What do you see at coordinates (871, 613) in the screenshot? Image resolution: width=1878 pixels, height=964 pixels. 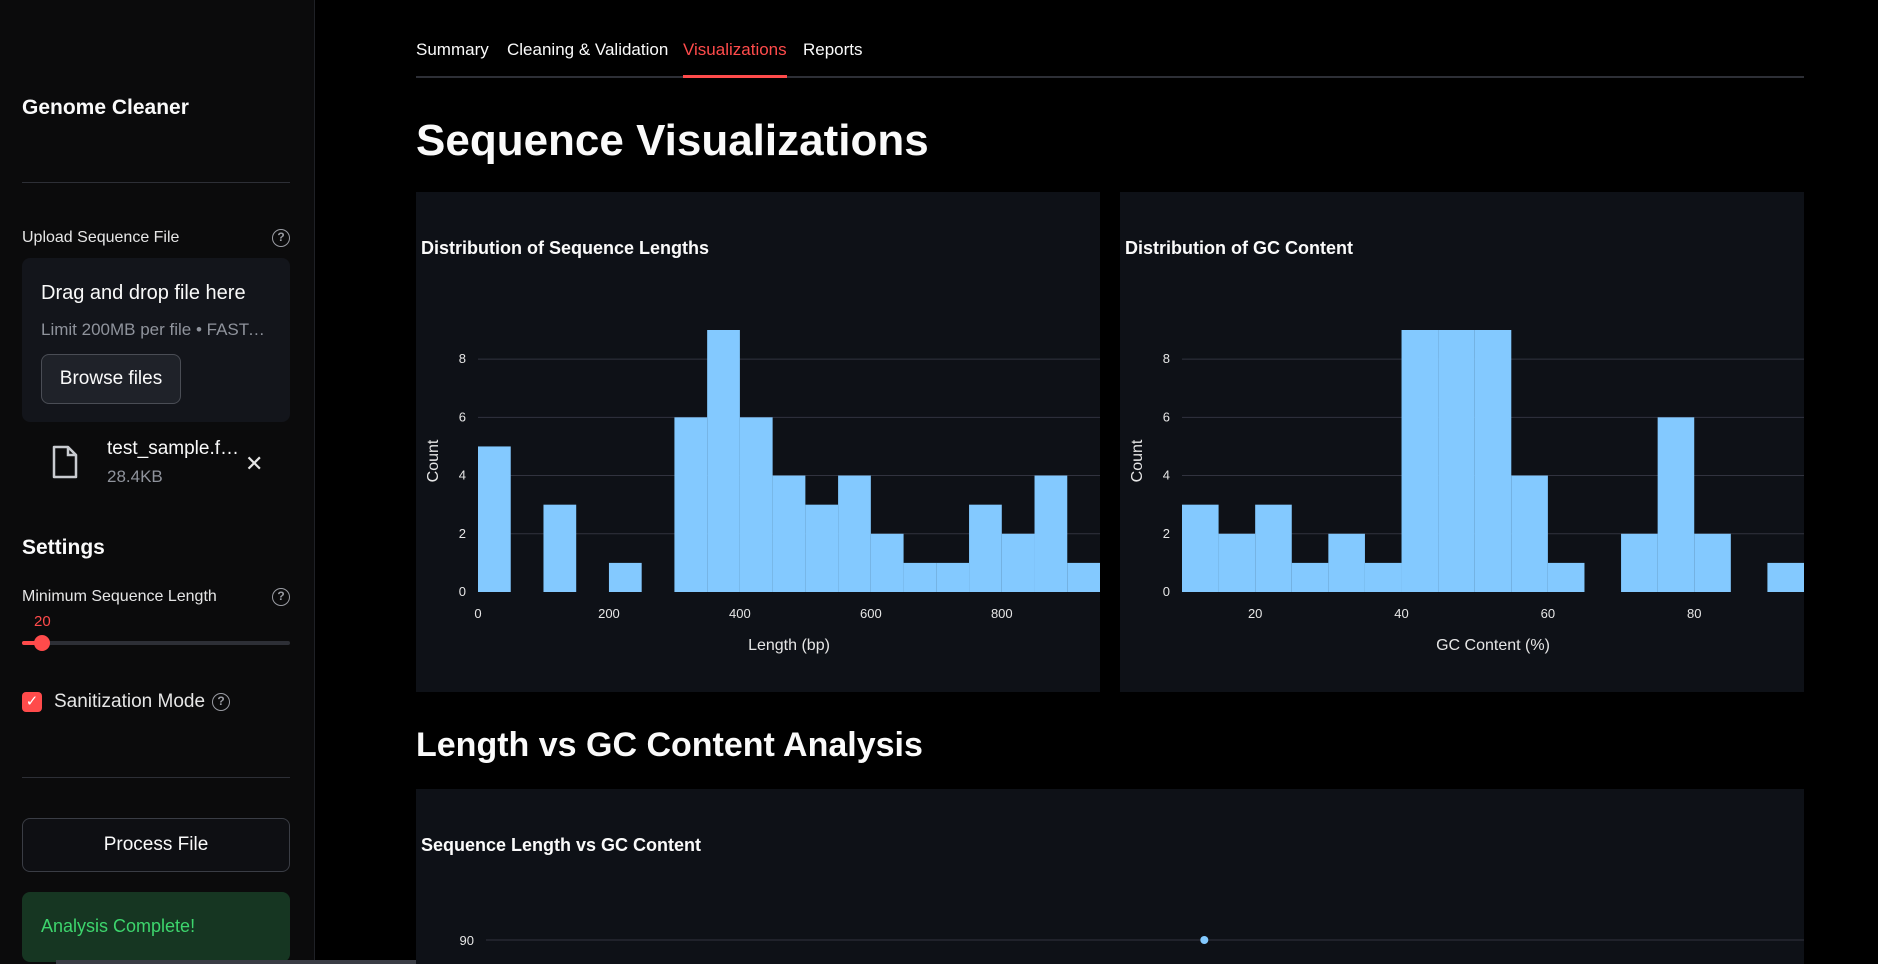 I see `x-tick-label: 600` at bounding box center [871, 613].